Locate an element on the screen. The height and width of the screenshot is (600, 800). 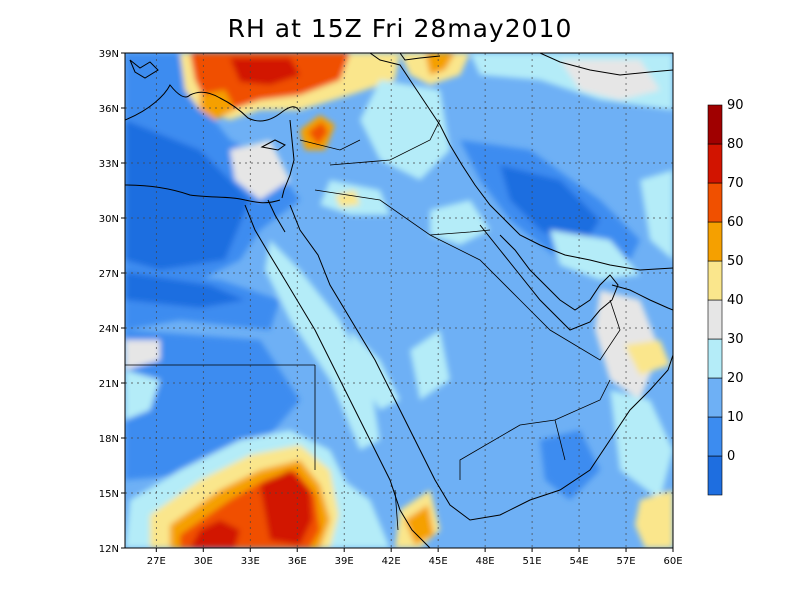
lat-tick-label: 36N is located at coordinates (109, 109).